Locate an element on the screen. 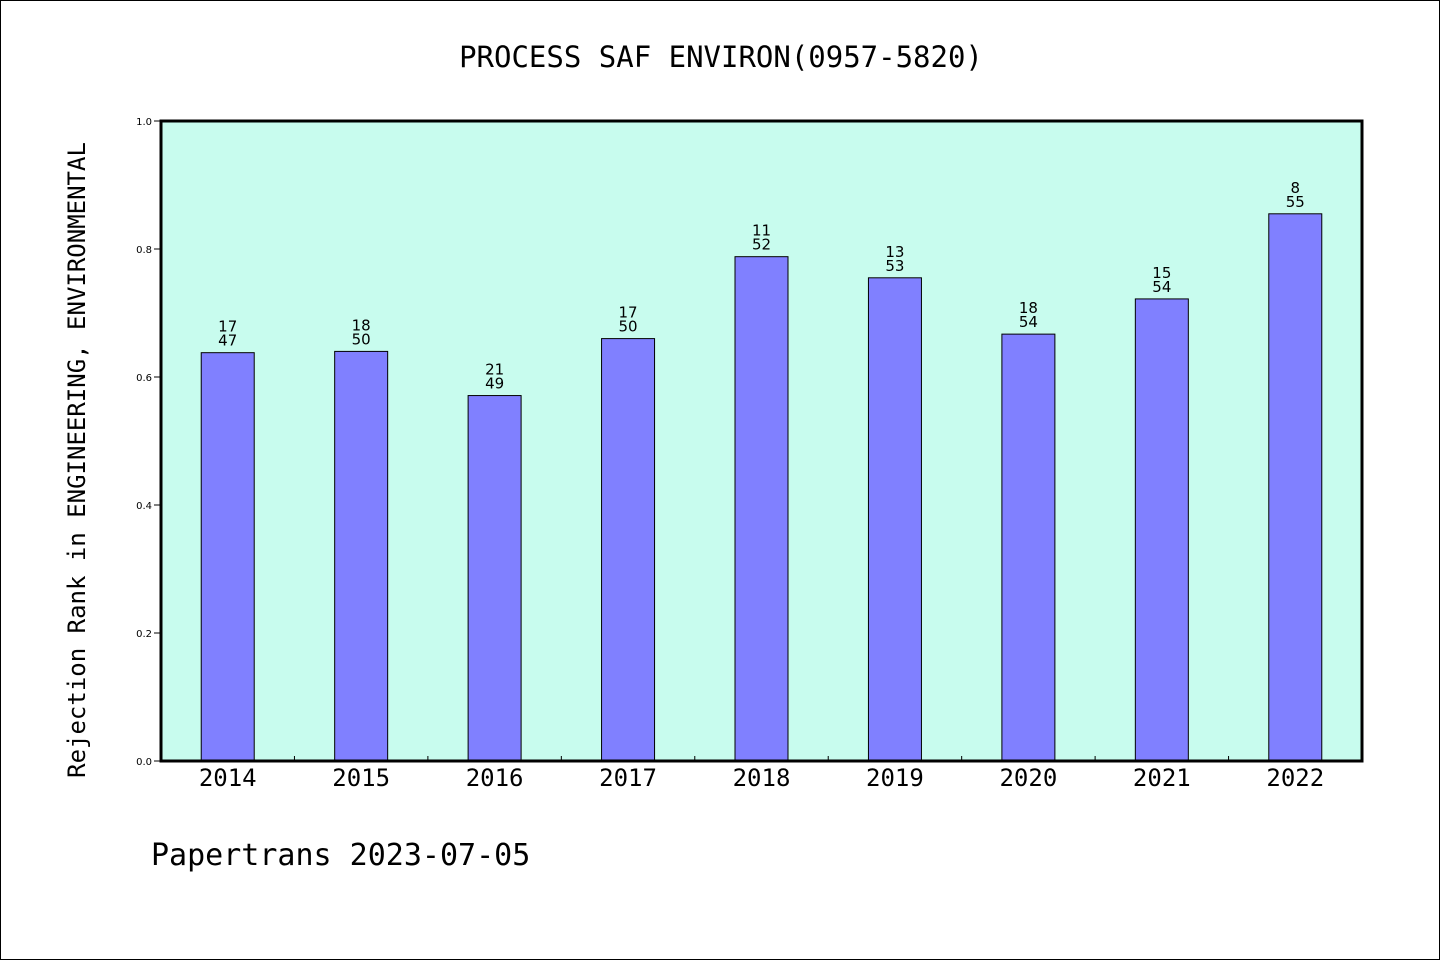  bar-total-label-2015: 50 is located at coordinates (361, 339).